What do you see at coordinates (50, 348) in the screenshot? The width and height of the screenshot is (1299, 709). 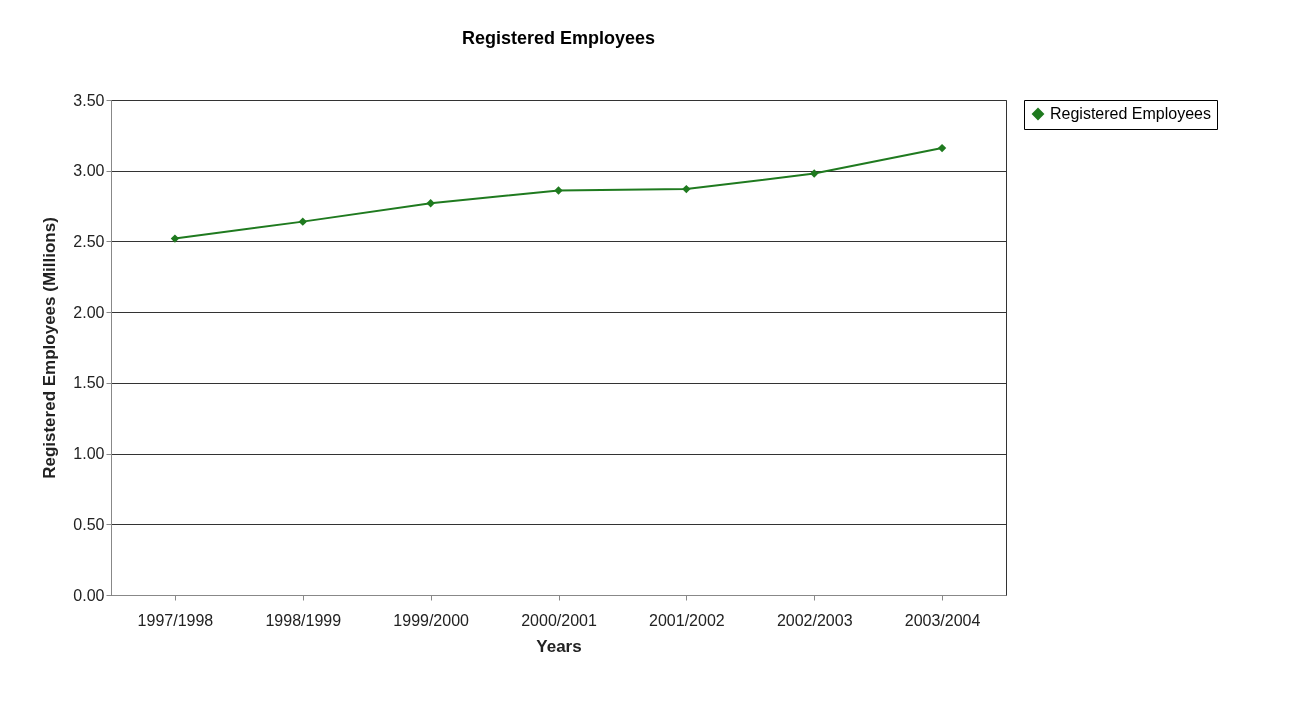 I see `y-axis-title: Registered Employees (Millions)` at bounding box center [50, 348].